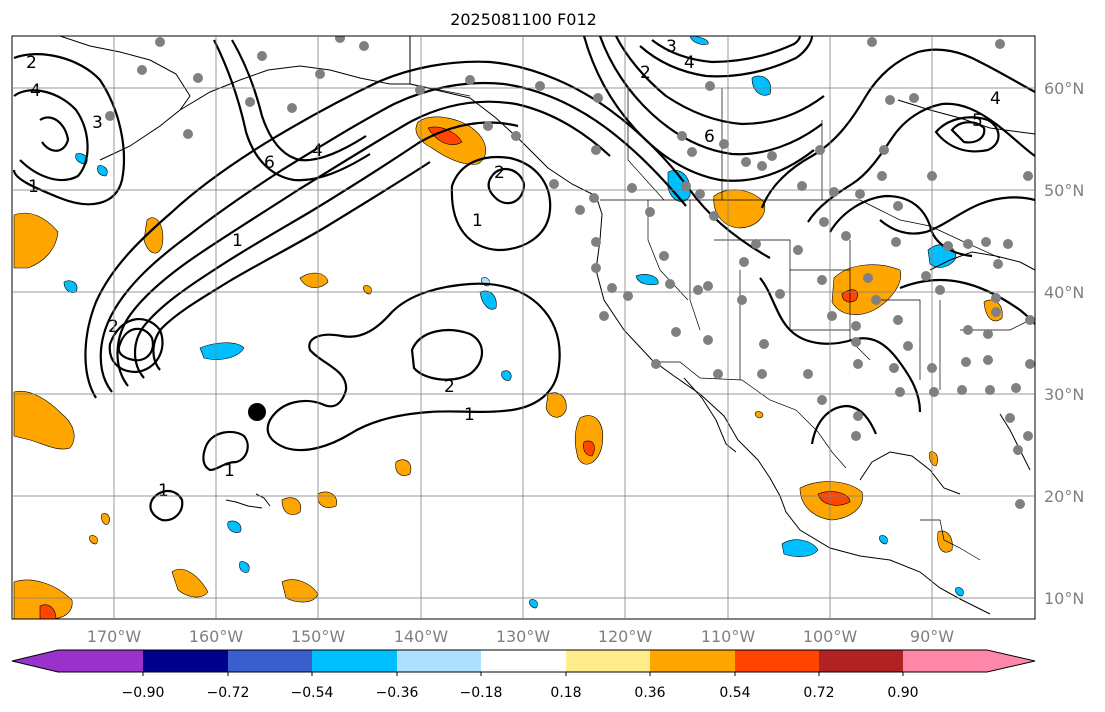 The width and height of the screenshot is (1105, 712). I want to click on colorbar-tick-label: −0.18, so click(481, 693).